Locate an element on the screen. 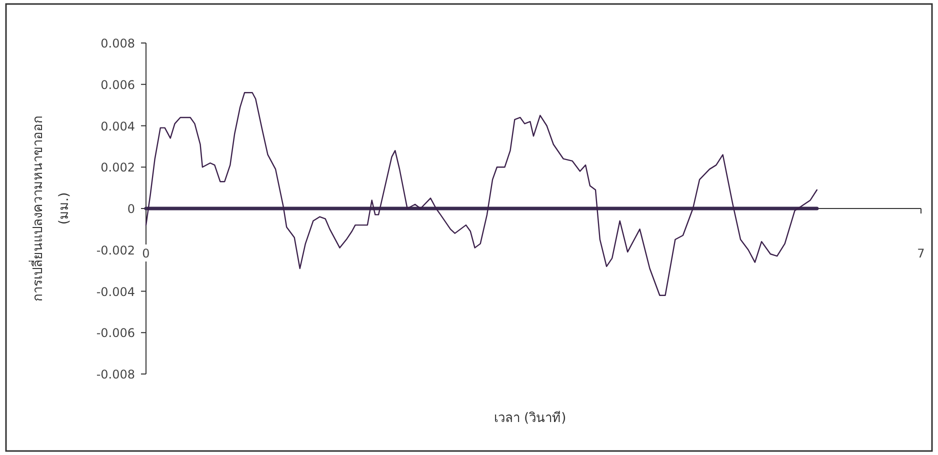 Image resolution: width=938 pixels, height=455 pixels. y-tick-label: 0.006 is located at coordinates (117, 85).